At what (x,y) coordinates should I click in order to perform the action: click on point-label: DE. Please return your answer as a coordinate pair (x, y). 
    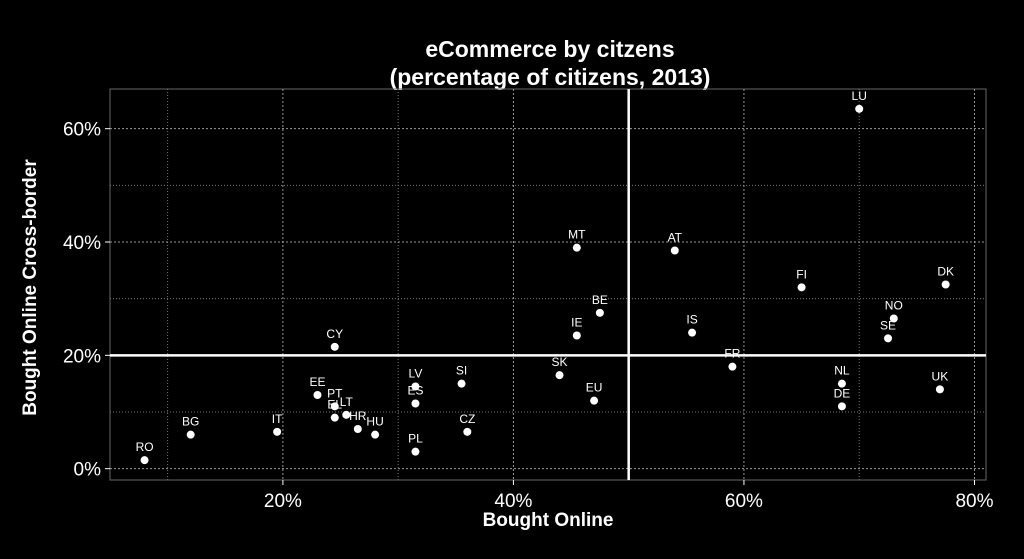
    Looking at the image, I should click on (842, 393).